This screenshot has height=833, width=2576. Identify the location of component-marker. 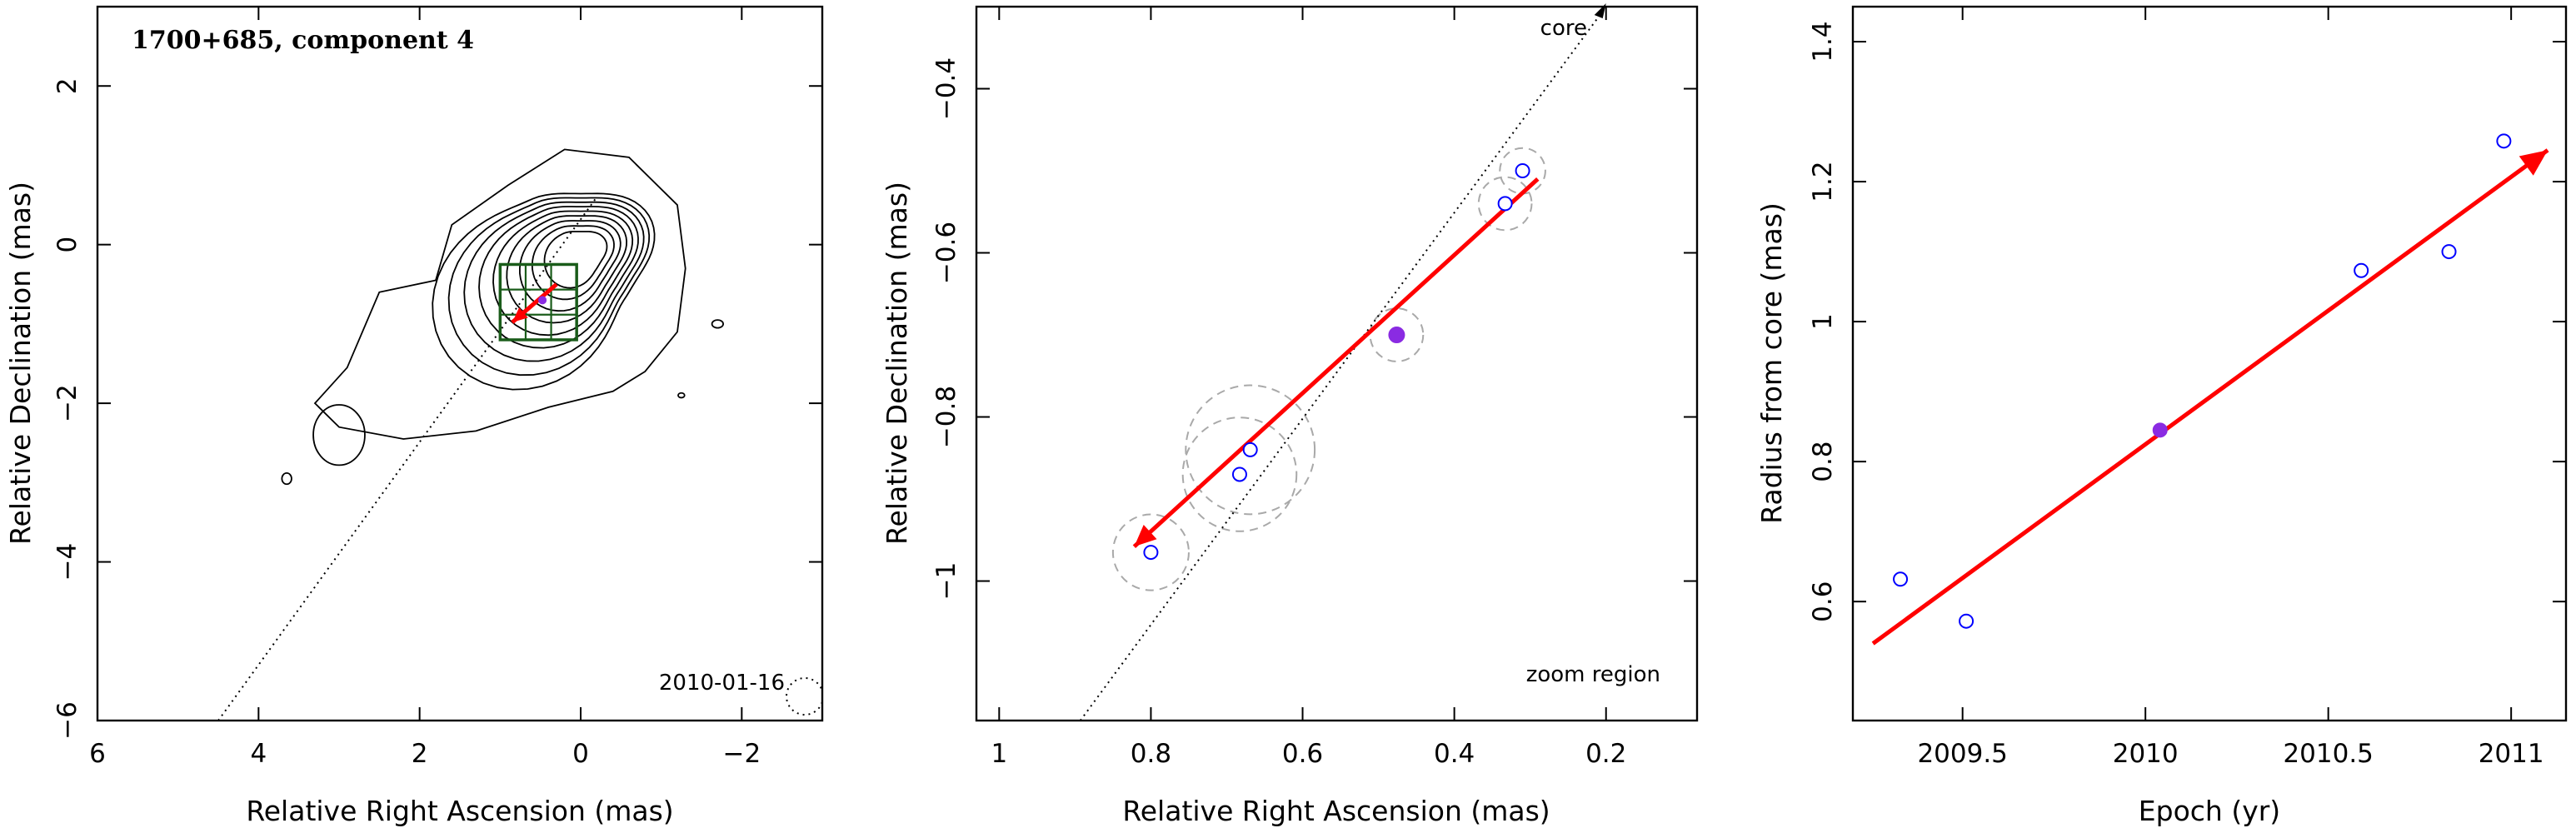
(542, 300).